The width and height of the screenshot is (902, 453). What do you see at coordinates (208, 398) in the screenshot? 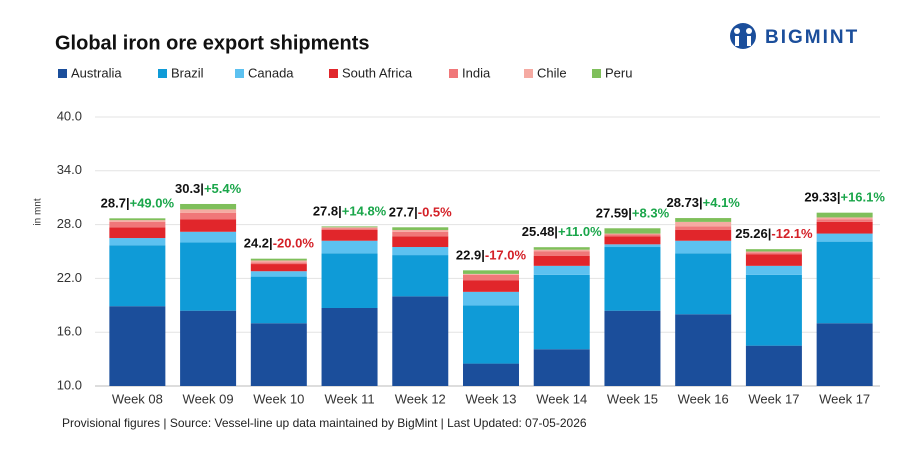
I see `x-tick-label: Week 09` at bounding box center [208, 398].